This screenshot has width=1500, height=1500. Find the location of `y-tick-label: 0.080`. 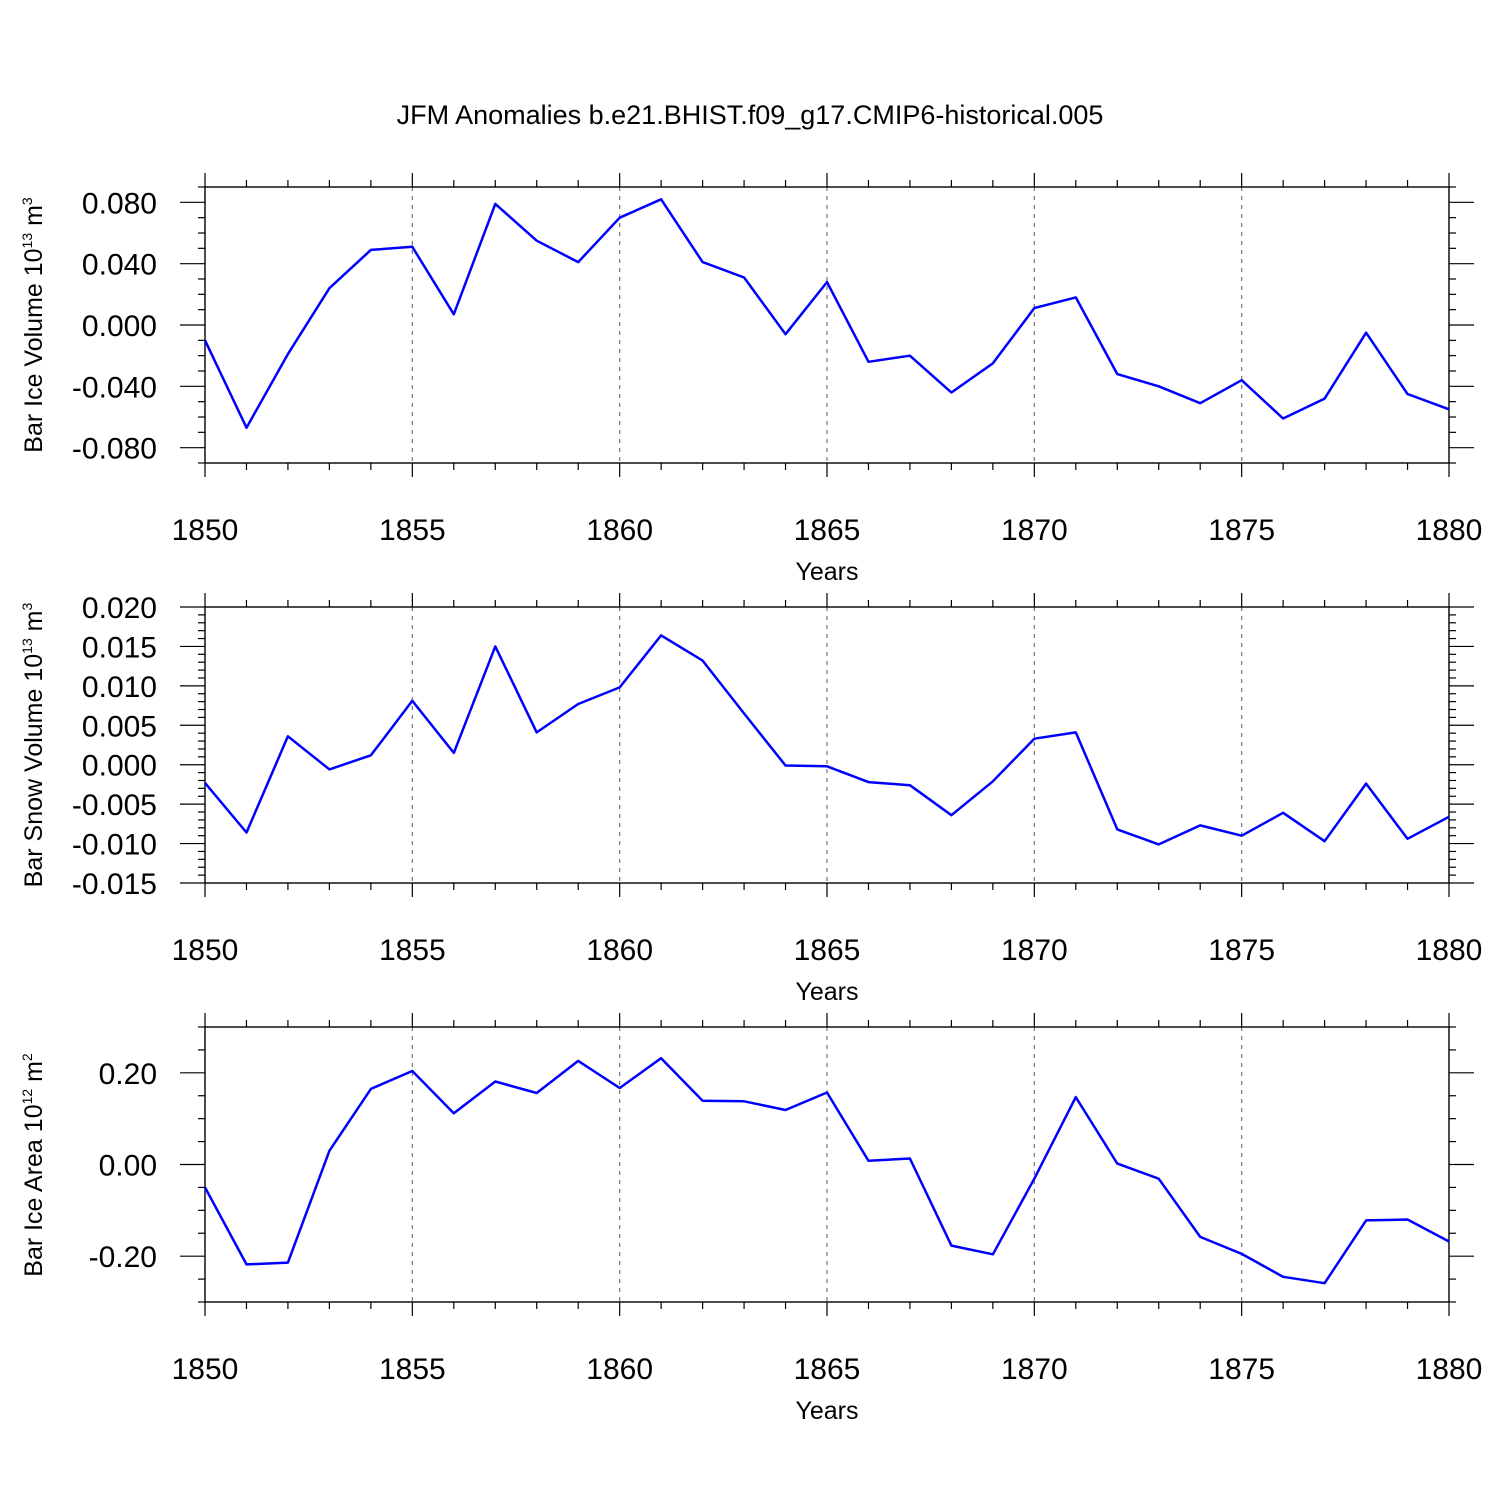

y-tick-label: 0.080 is located at coordinates (119, 203).